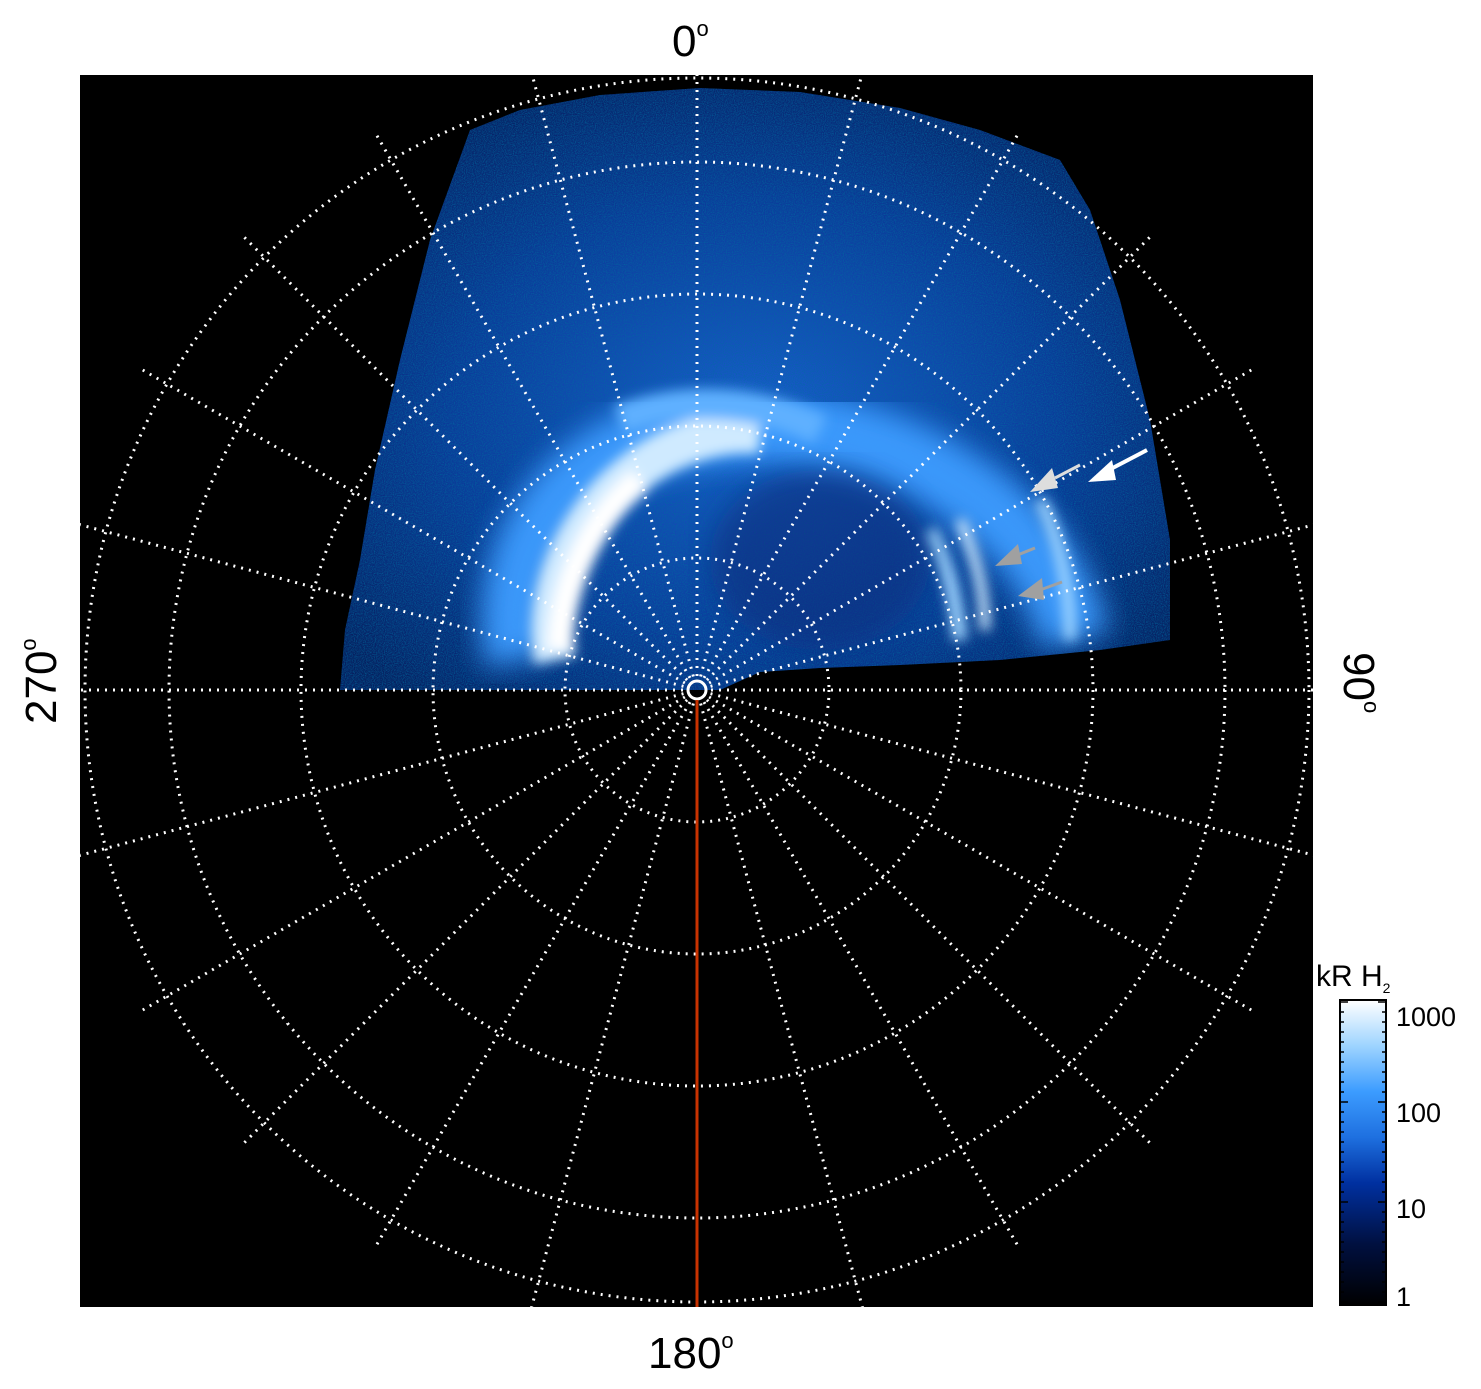  I want to click on colorbar-tick-label: 1000, so click(1426, 1017).